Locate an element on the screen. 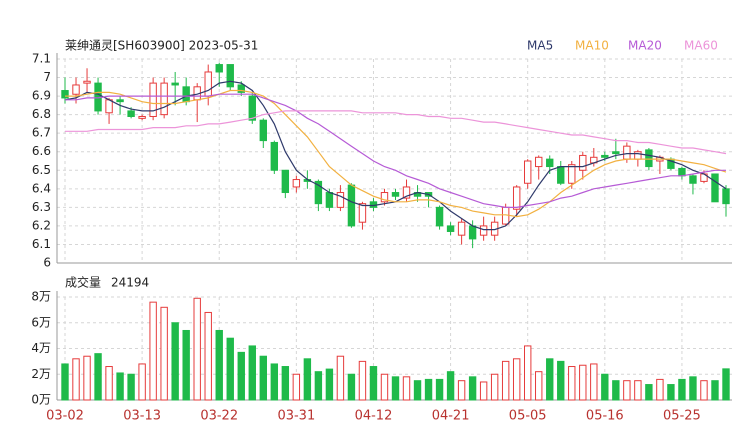 This screenshot has height=440, width=740. volume-tick-label: 4万 is located at coordinates (41, 348).